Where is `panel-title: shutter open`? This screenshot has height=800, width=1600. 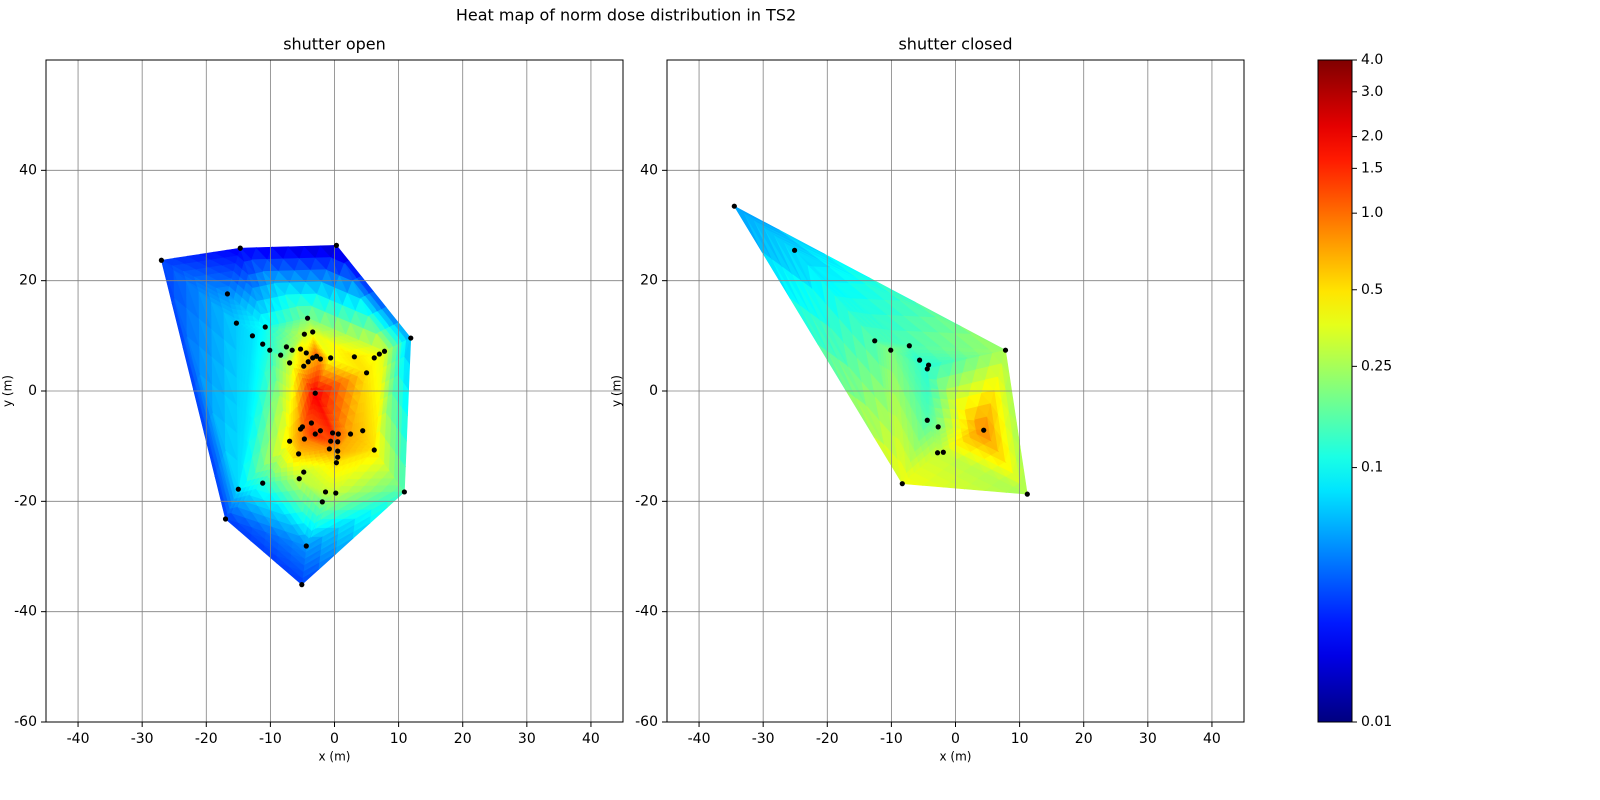
panel-title: shutter open is located at coordinates (334, 44).